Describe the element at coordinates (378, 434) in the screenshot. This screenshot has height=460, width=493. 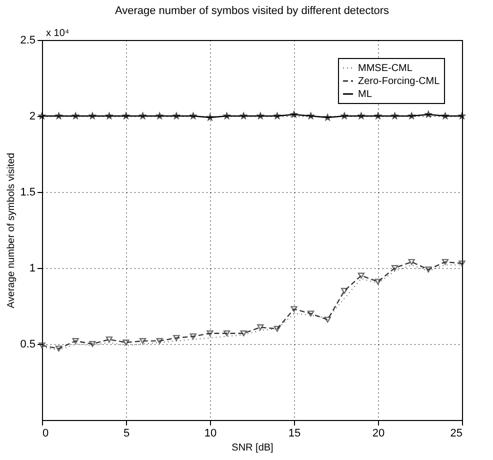
I see `x-tick-label: 20` at that location.